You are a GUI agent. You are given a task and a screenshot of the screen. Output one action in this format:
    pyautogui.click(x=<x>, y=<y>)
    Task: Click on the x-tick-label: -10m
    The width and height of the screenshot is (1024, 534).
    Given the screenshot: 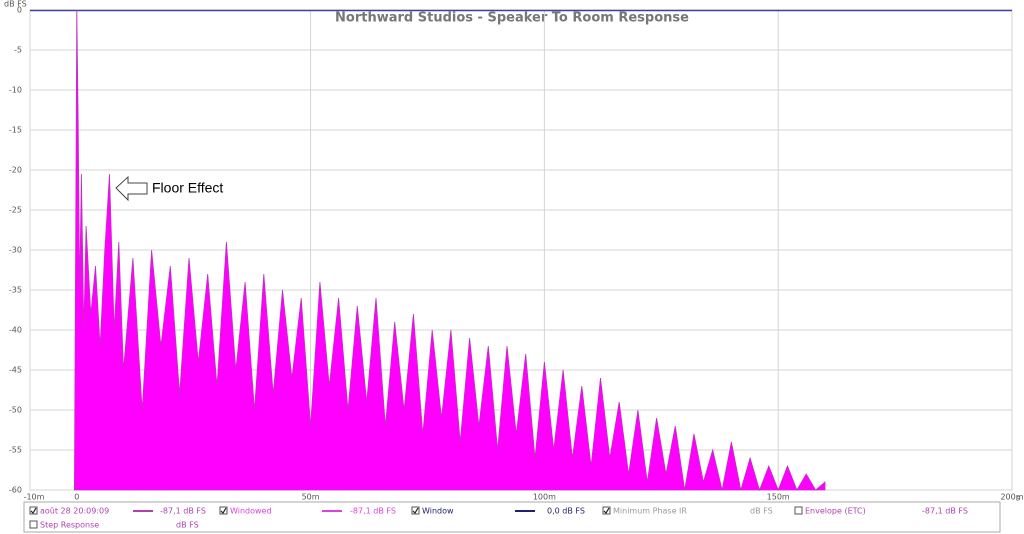 What is the action you would take?
    pyautogui.click(x=34, y=497)
    